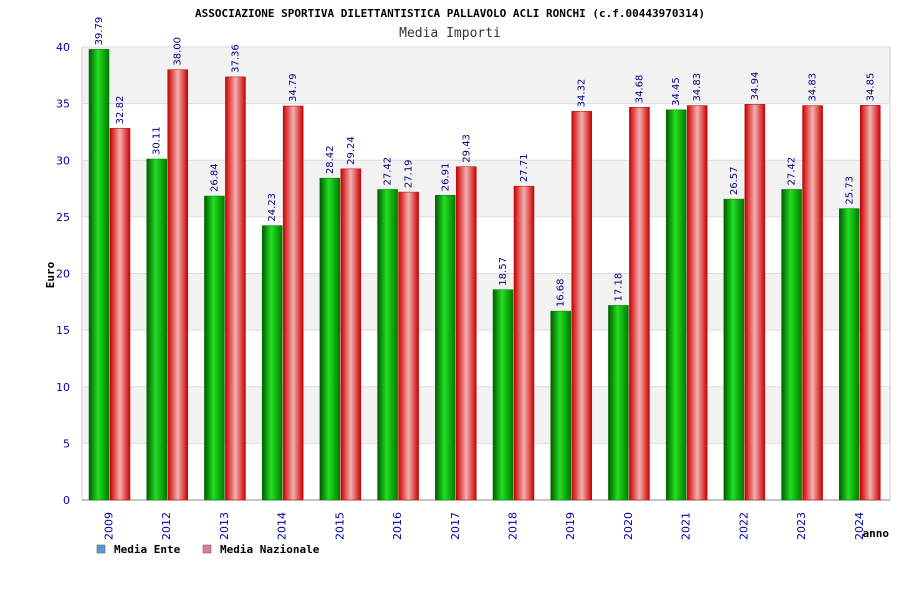  What do you see at coordinates (466, 148) in the screenshot?
I see `data-label: 29.43` at bounding box center [466, 148].